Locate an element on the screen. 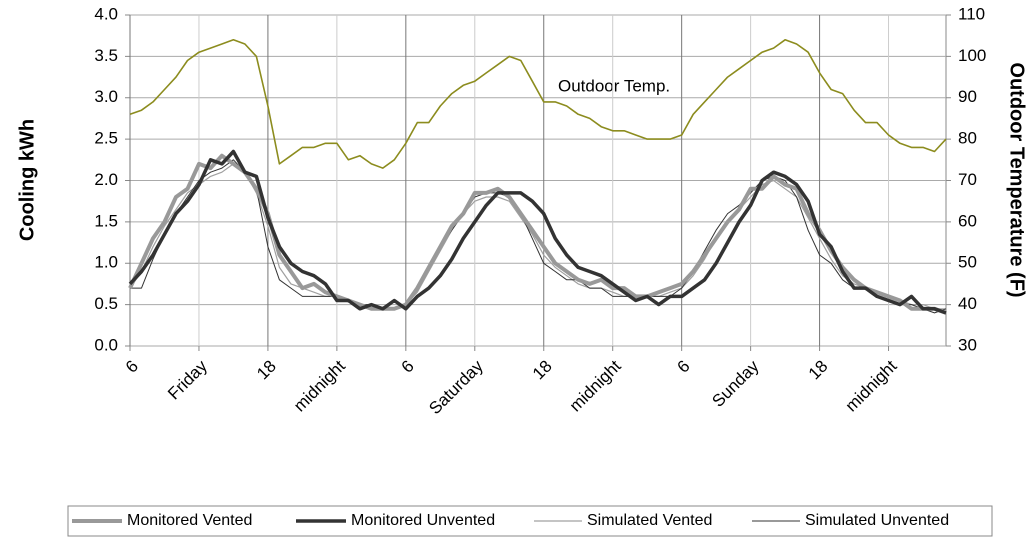 The width and height of the screenshot is (1034, 538). y2-tick-label: 110 is located at coordinates (971, 13).